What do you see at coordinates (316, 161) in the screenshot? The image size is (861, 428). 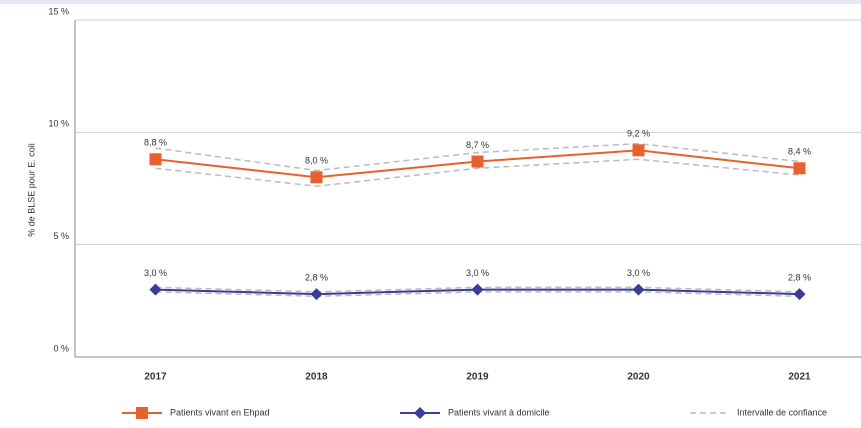 I see `data-label: 8,0 %` at bounding box center [316, 161].